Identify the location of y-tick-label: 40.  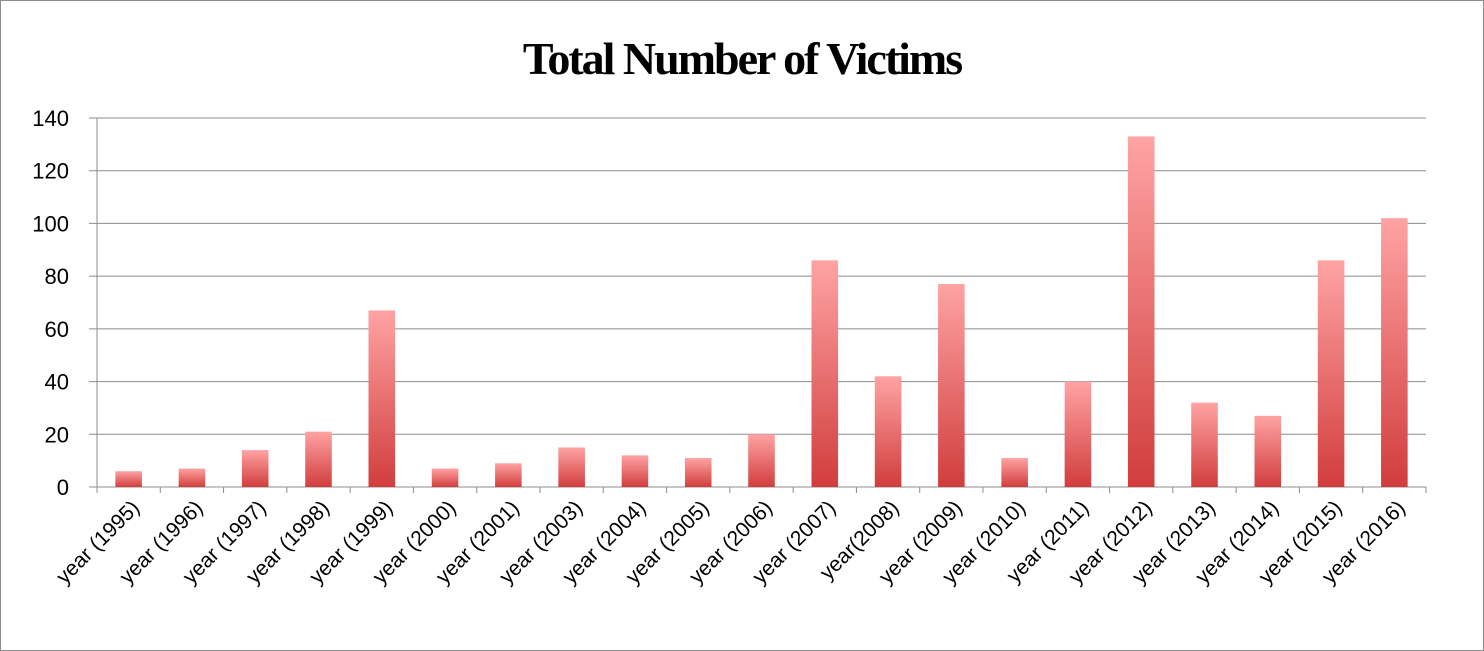
(57, 382).